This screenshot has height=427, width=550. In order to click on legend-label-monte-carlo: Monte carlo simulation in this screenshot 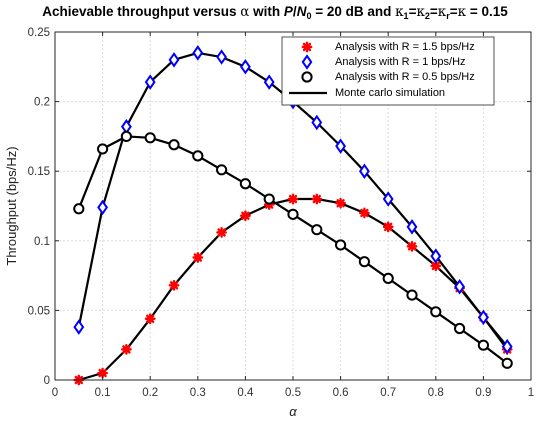, I will do `click(390, 93)`.